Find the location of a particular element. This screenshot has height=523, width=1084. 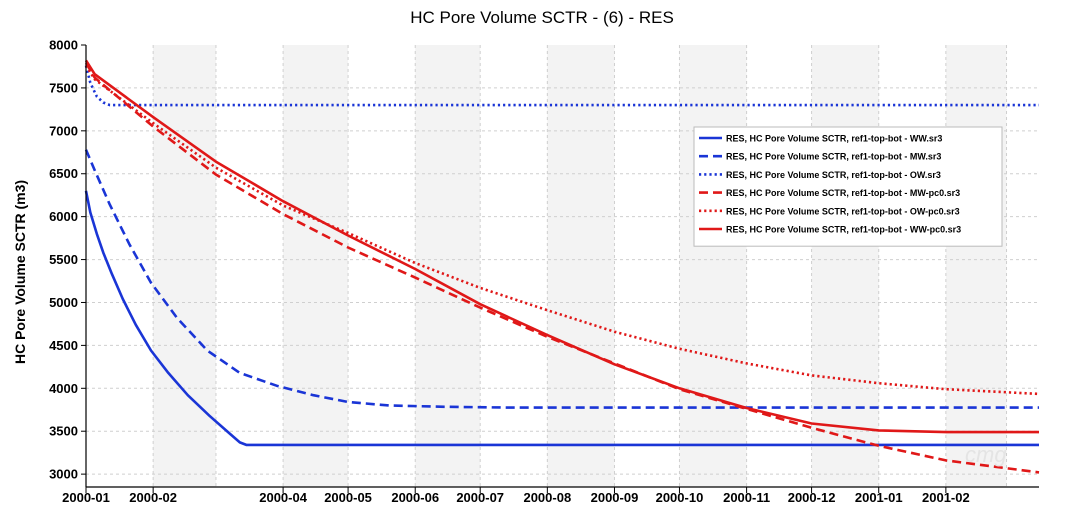

legend-box is located at coordinates (848, 186).